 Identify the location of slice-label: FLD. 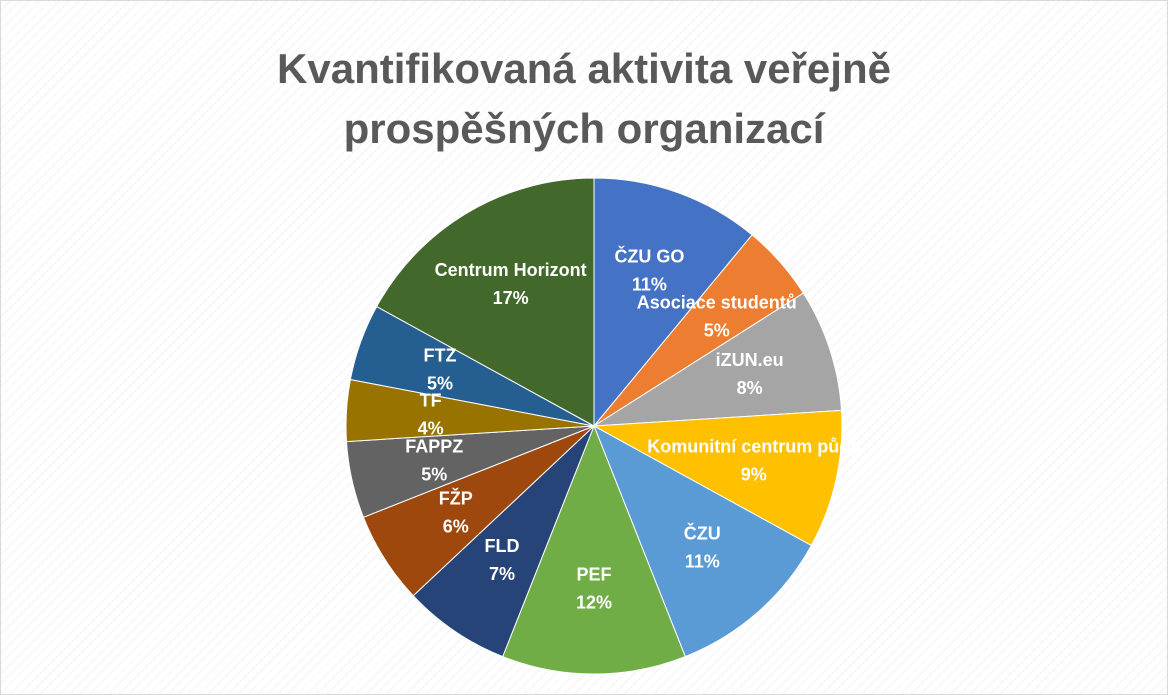
(501, 546).